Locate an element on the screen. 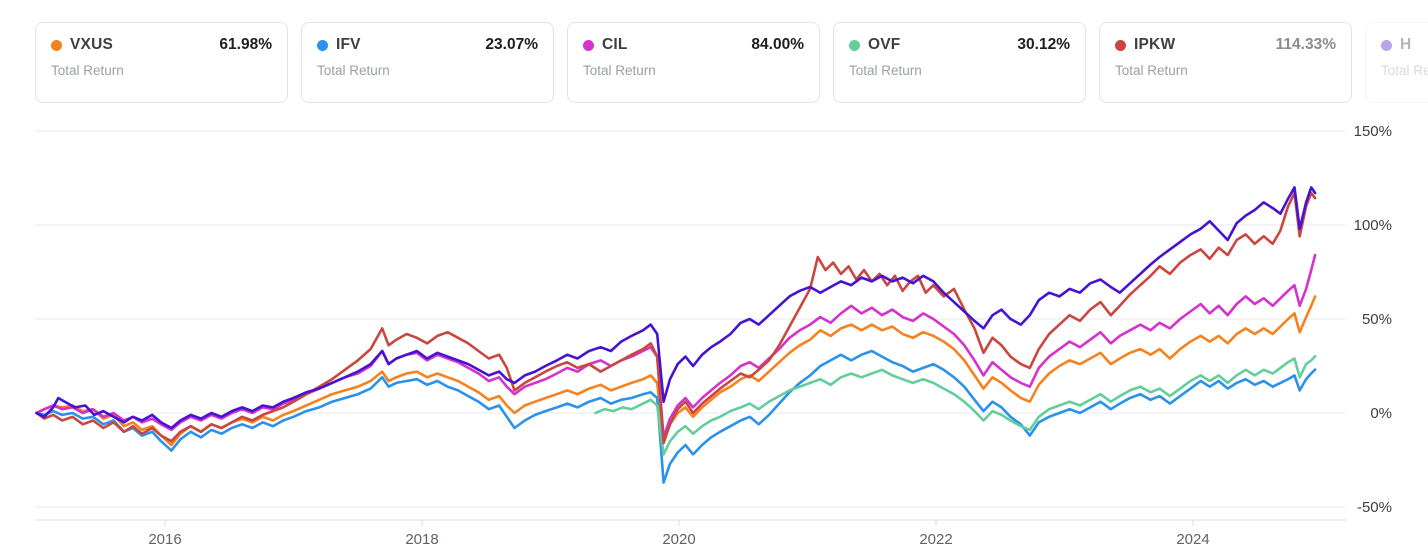 The width and height of the screenshot is (1428, 559). series-line-OVF is located at coordinates (955, 405).